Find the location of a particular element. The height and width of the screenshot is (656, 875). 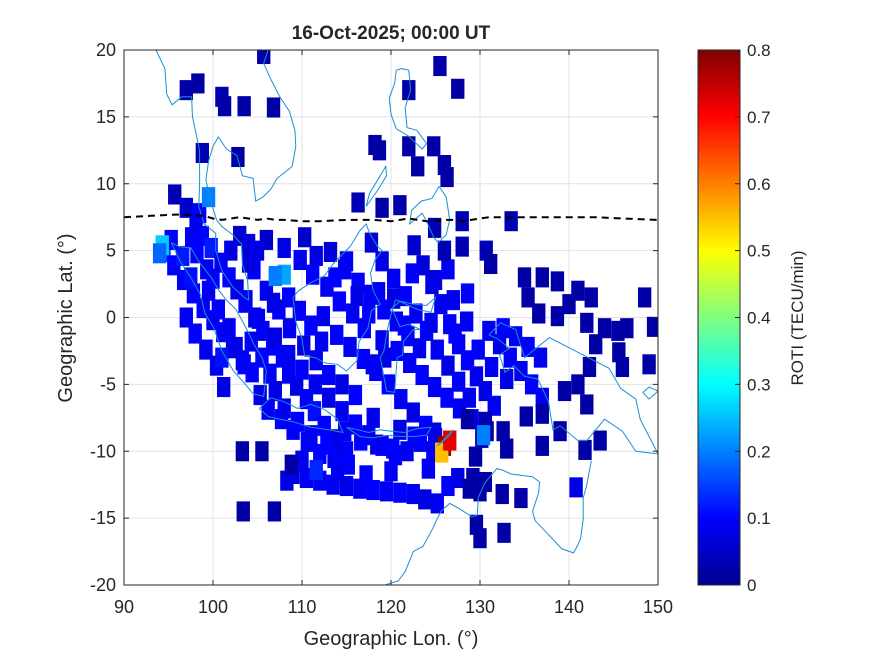

y-tick-label: 15 is located at coordinates (106, 117).